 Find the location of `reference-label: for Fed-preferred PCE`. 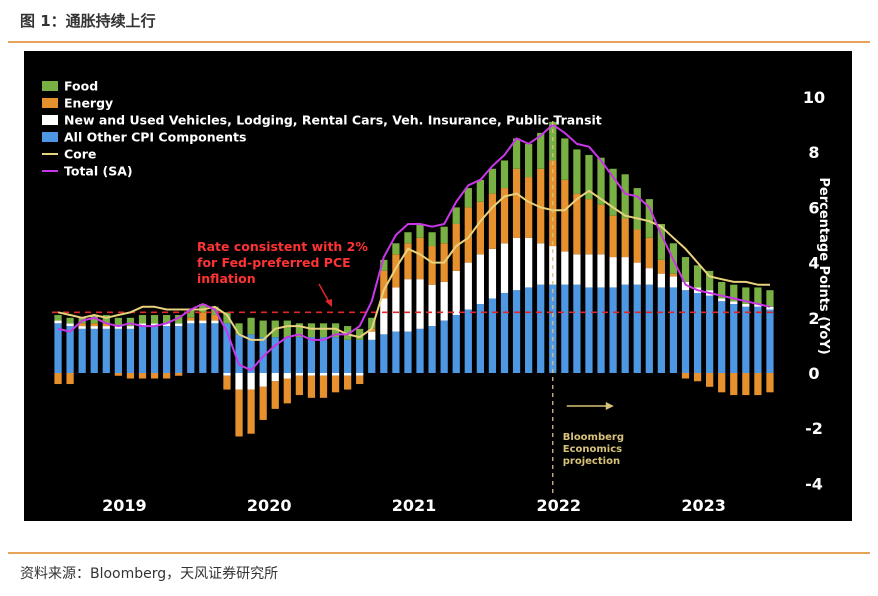

reference-label: for Fed-preferred PCE is located at coordinates (274, 262).